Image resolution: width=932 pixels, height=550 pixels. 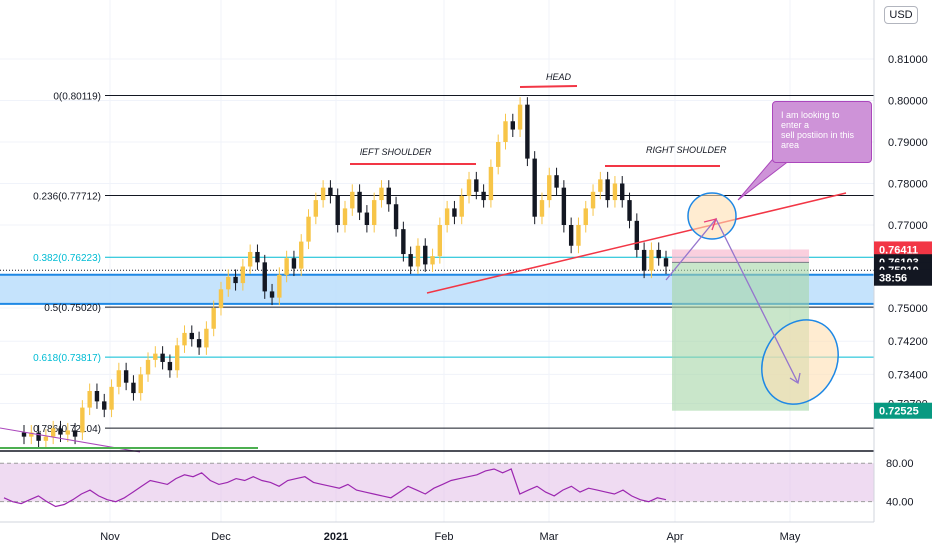 What do you see at coordinates (795, 125) in the screenshot?
I see `note-line: enter a` at bounding box center [795, 125].